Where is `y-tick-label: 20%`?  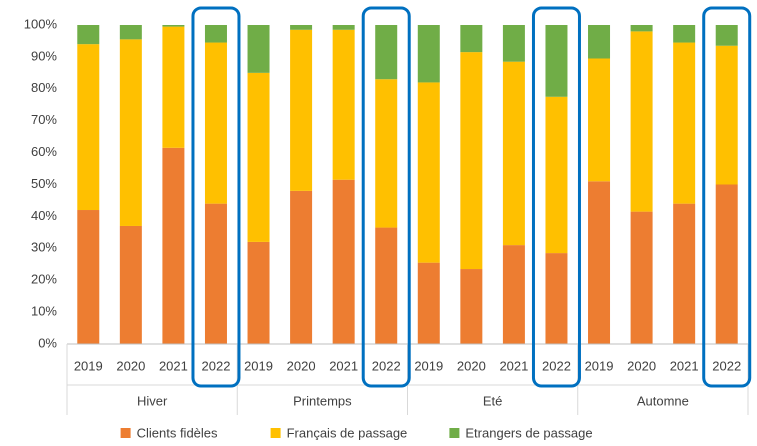 y-tick-label: 20% is located at coordinates (44, 279).